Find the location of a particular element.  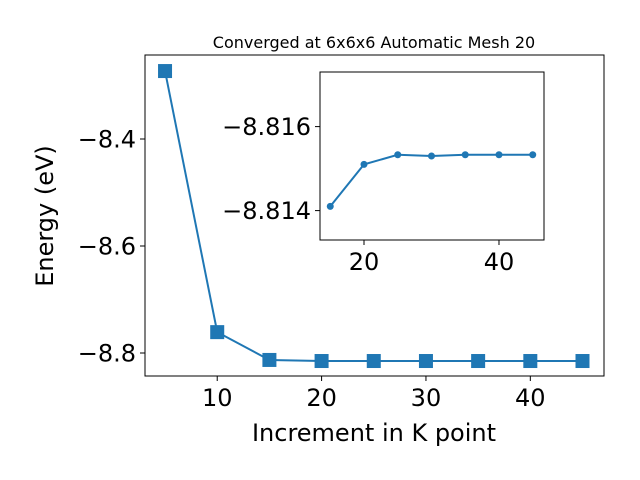

y-tick-label: −8.4 is located at coordinates (107, 140).